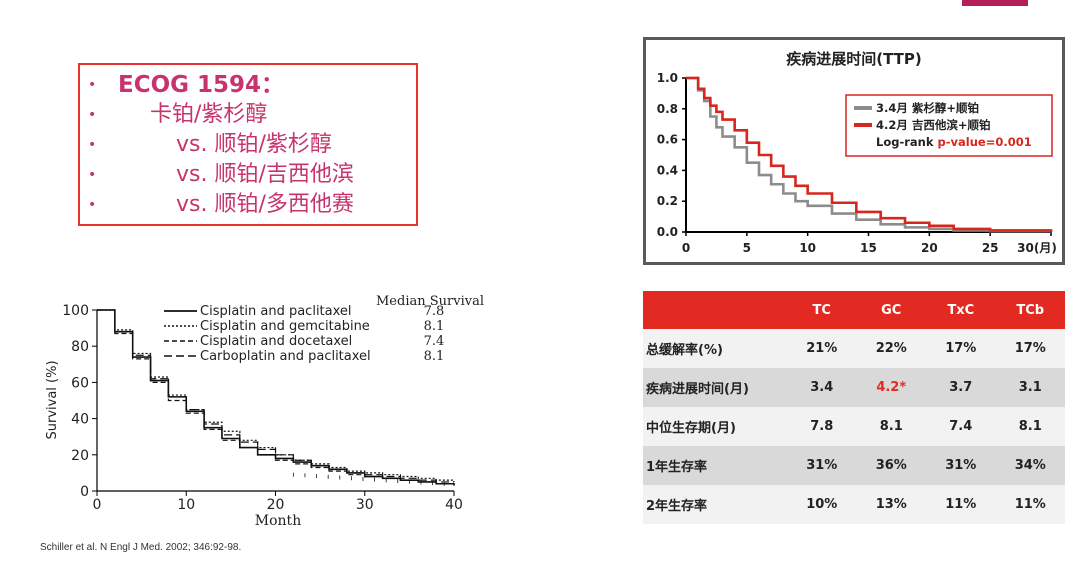 The width and height of the screenshot is (1080, 561). I want to click on survival-y-label: Survival (%), so click(52, 399).